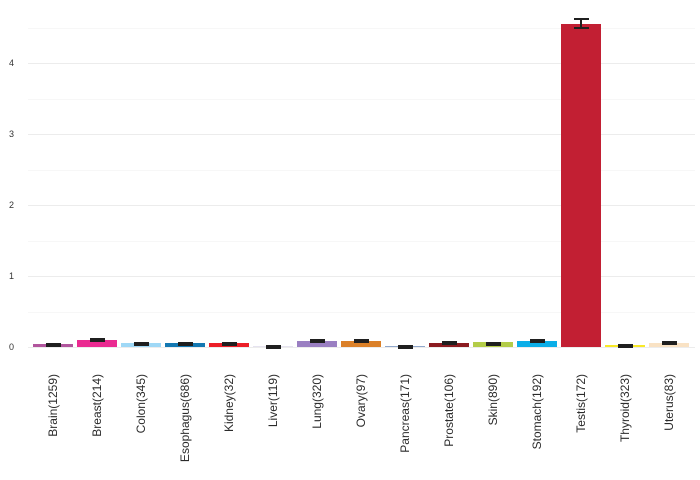 The width and height of the screenshot is (700, 480). I want to click on x-tick-label: Esophagus(686), so click(185, 418).